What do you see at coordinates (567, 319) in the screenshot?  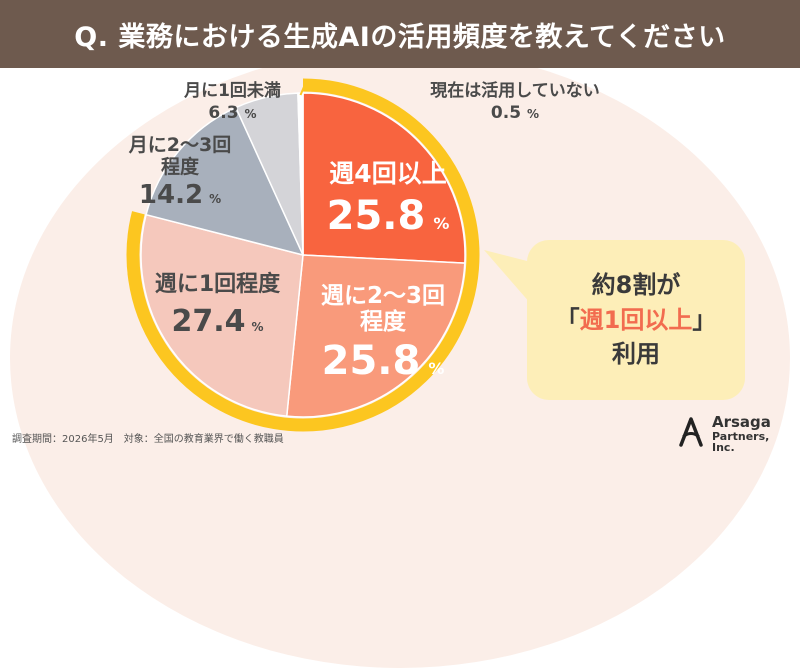 I see `callout-bracket-open: 「` at bounding box center [567, 319].